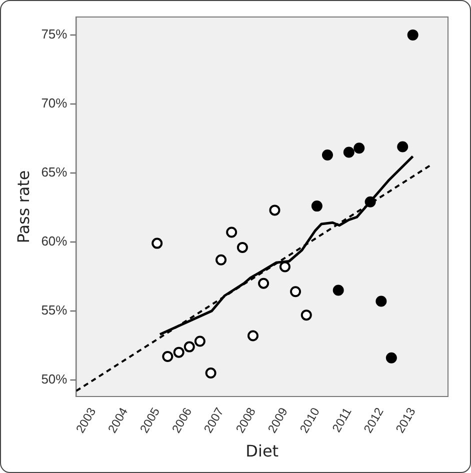 This screenshot has width=471, height=473. Describe the element at coordinates (23, 207) in the screenshot. I see `y-axis-title: Pass rate` at that location.